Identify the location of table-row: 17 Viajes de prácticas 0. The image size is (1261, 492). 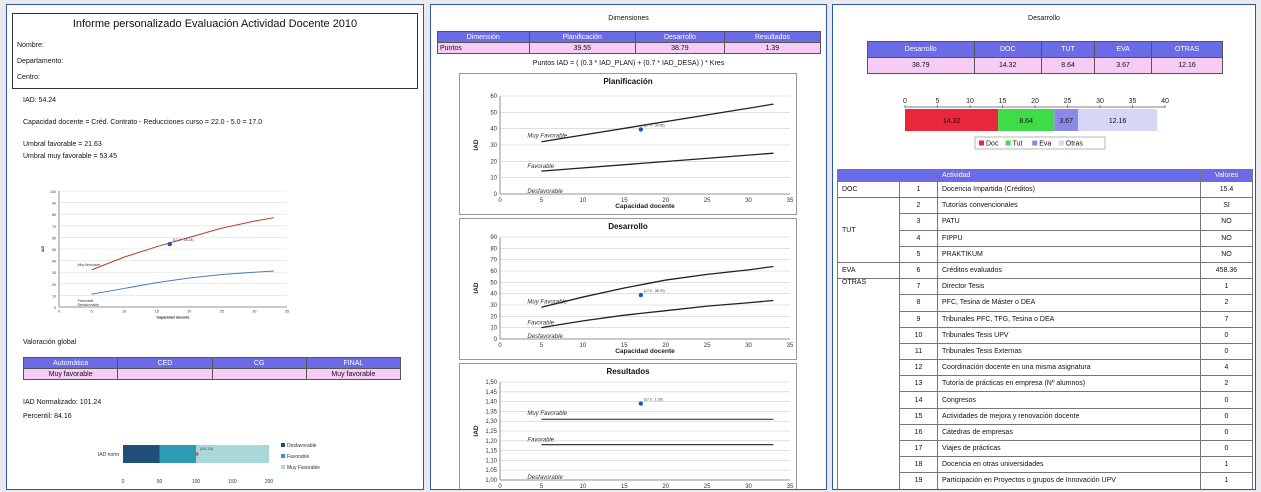
(1045, 448).